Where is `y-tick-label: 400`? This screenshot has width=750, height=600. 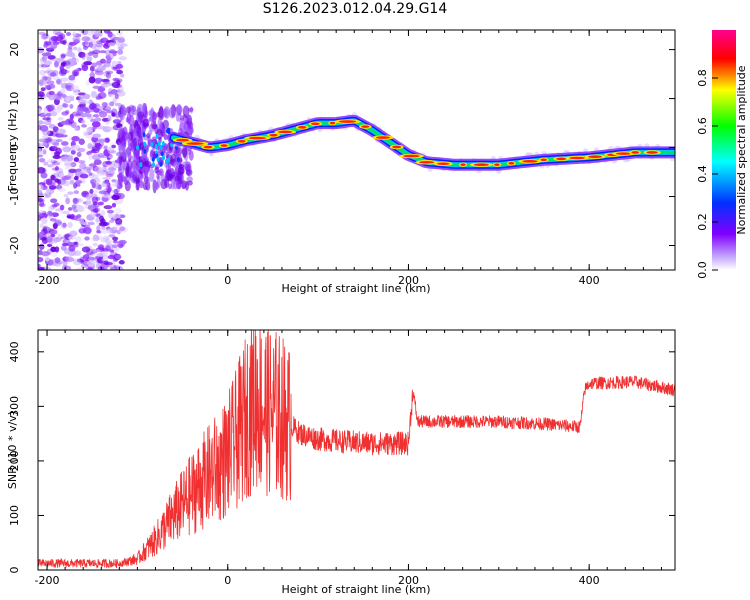 y-tick-label: 400 is located at coordinates (14, 351).